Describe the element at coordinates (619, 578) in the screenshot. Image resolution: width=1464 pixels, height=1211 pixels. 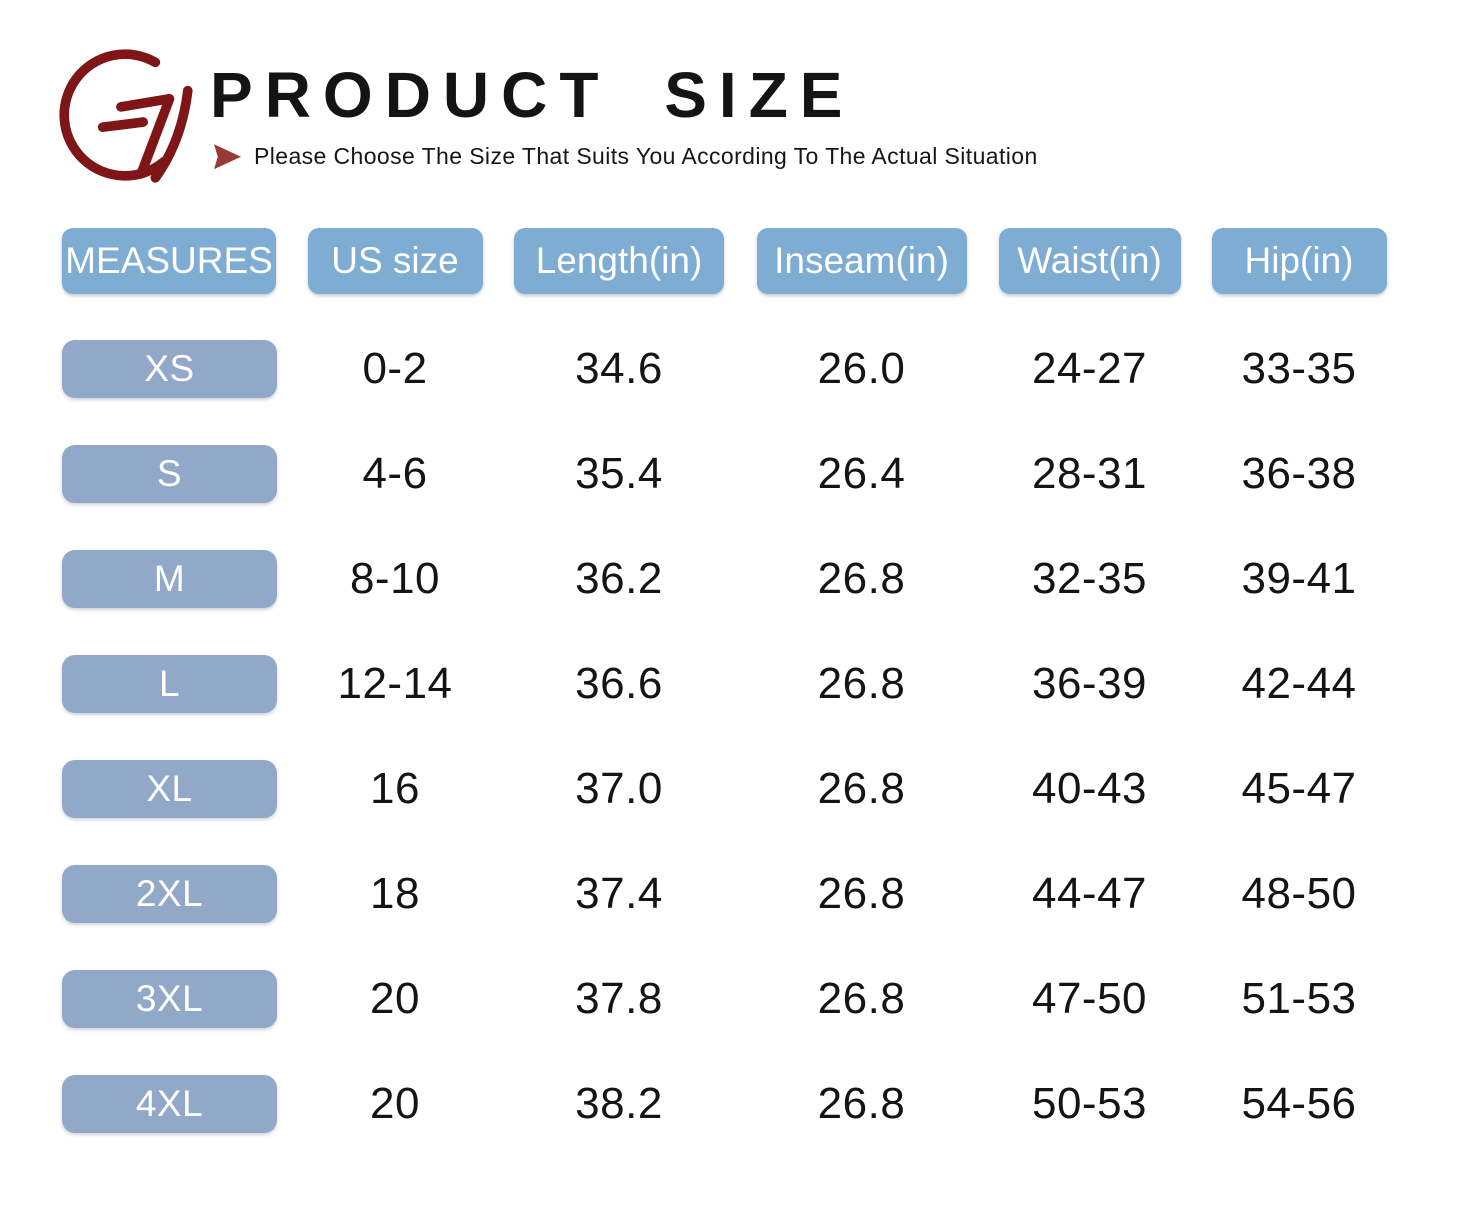
I see `length-value: 36.2` at that location.